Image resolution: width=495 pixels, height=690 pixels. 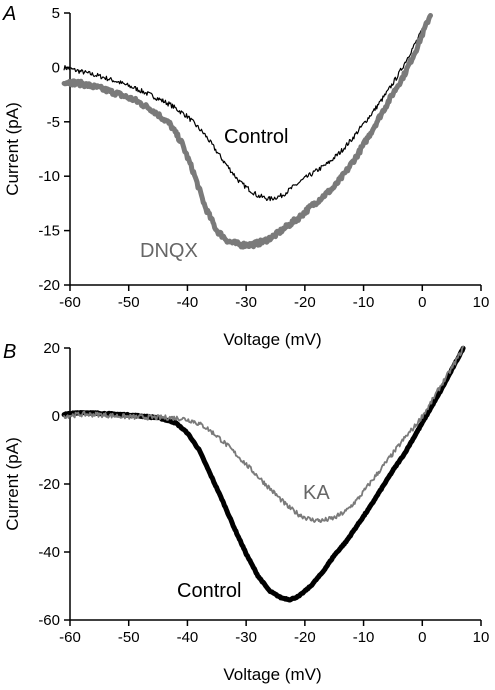 I want to click on curve-label-ka: KA, so click(x=316, y=493).